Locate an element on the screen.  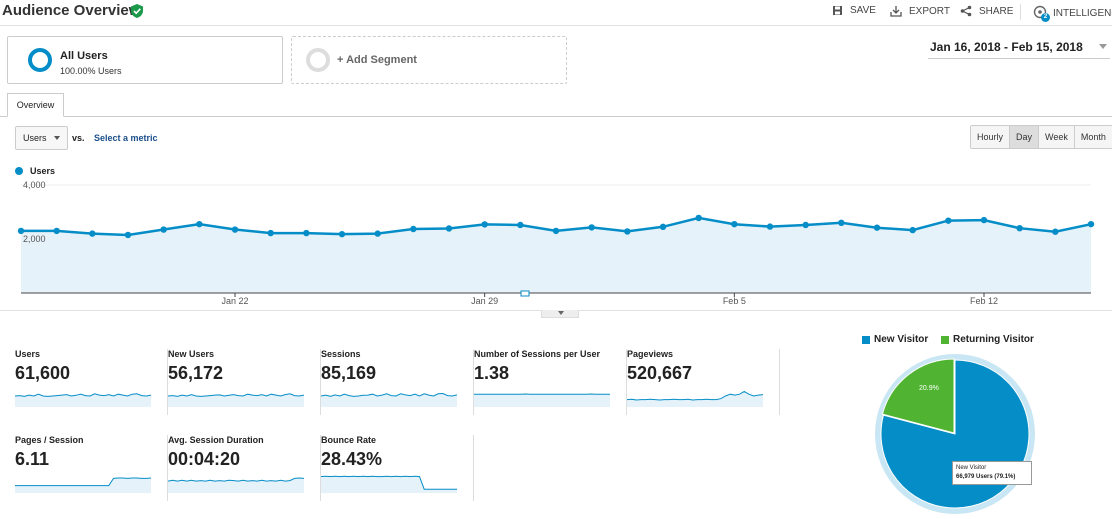
empty-segment-ring-icon is located at coordinates (318, 60).